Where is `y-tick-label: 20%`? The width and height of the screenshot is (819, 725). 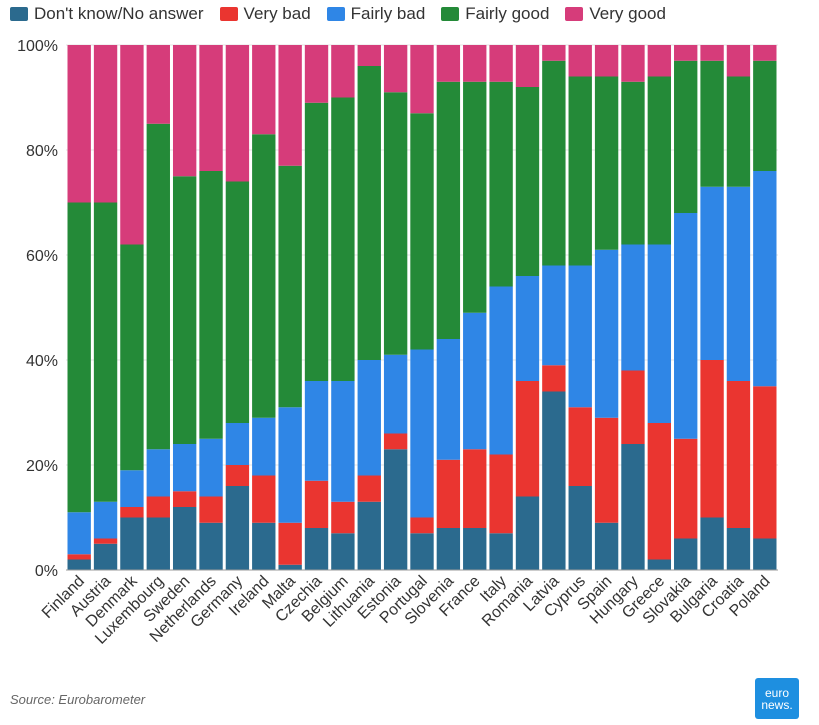
y-tick-label: 20% is located at coordinates (42, 466).